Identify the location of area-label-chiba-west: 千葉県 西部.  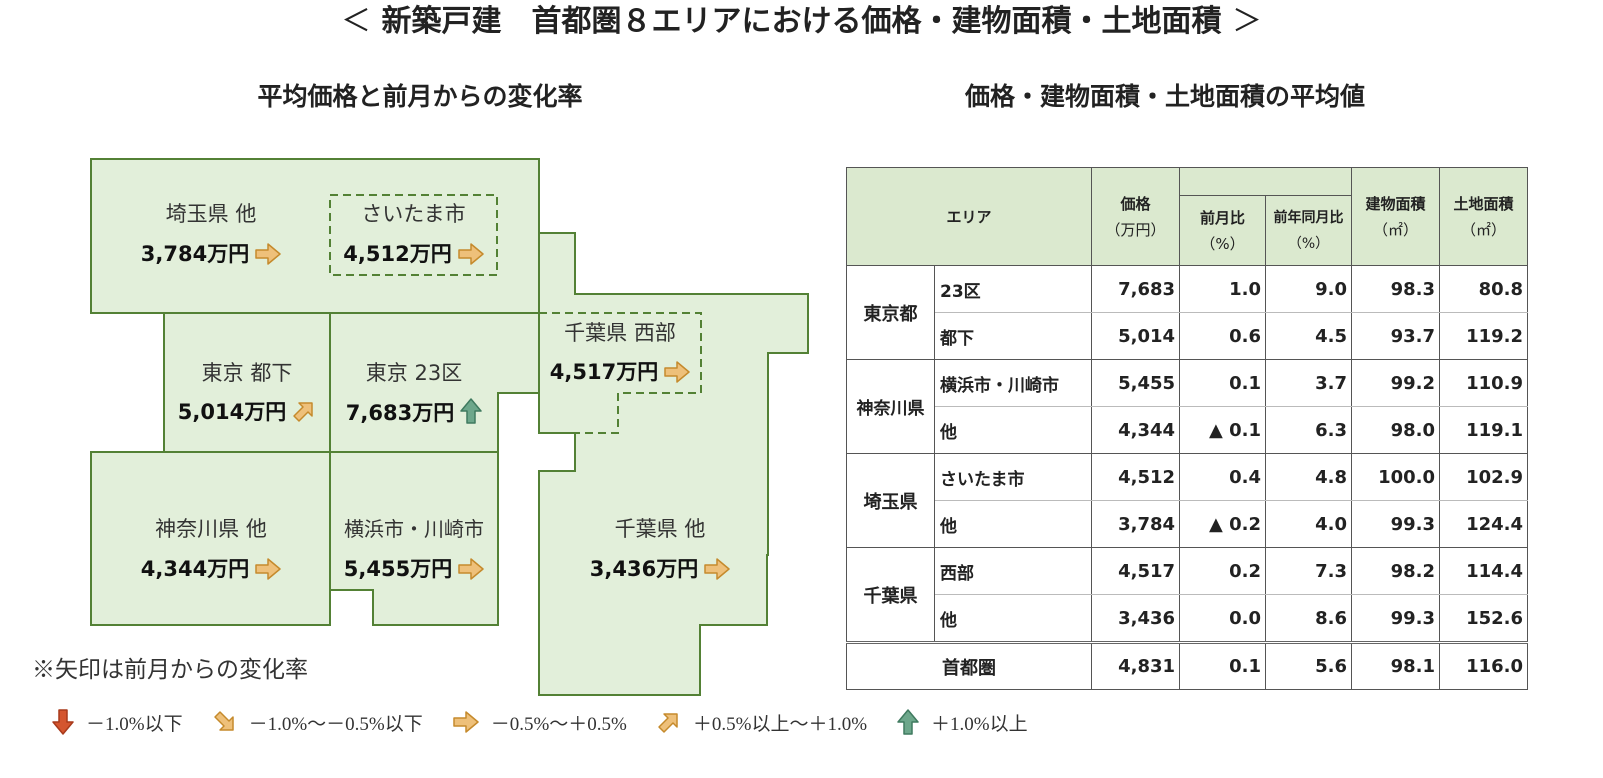
(620, 333).